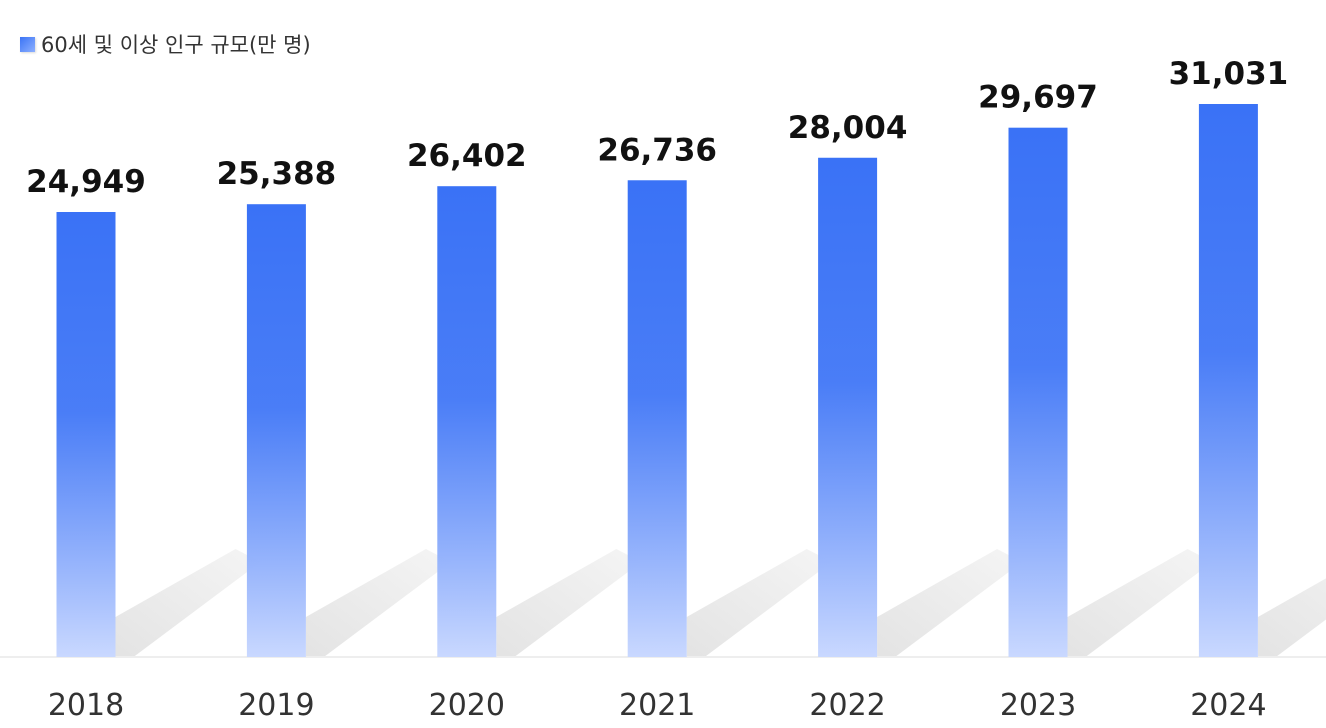 The width and height of the screenshot is (1326, 728). I want to click on bar-2023, so click(1038, 392).